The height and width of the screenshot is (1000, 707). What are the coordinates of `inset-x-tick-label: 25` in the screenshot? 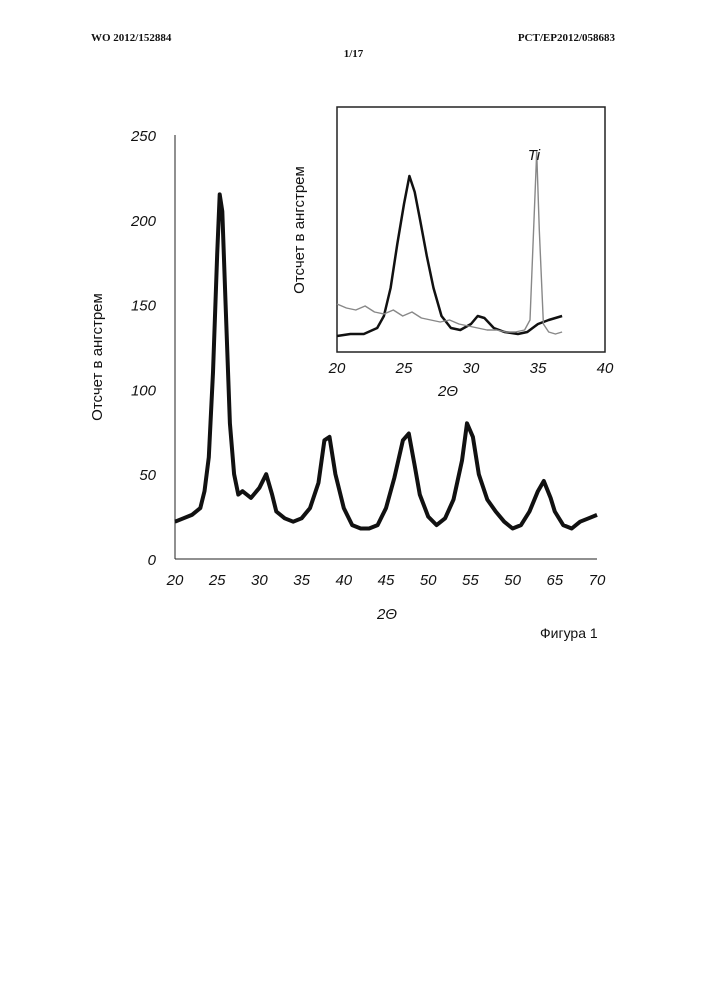 It's located at (404, 368).